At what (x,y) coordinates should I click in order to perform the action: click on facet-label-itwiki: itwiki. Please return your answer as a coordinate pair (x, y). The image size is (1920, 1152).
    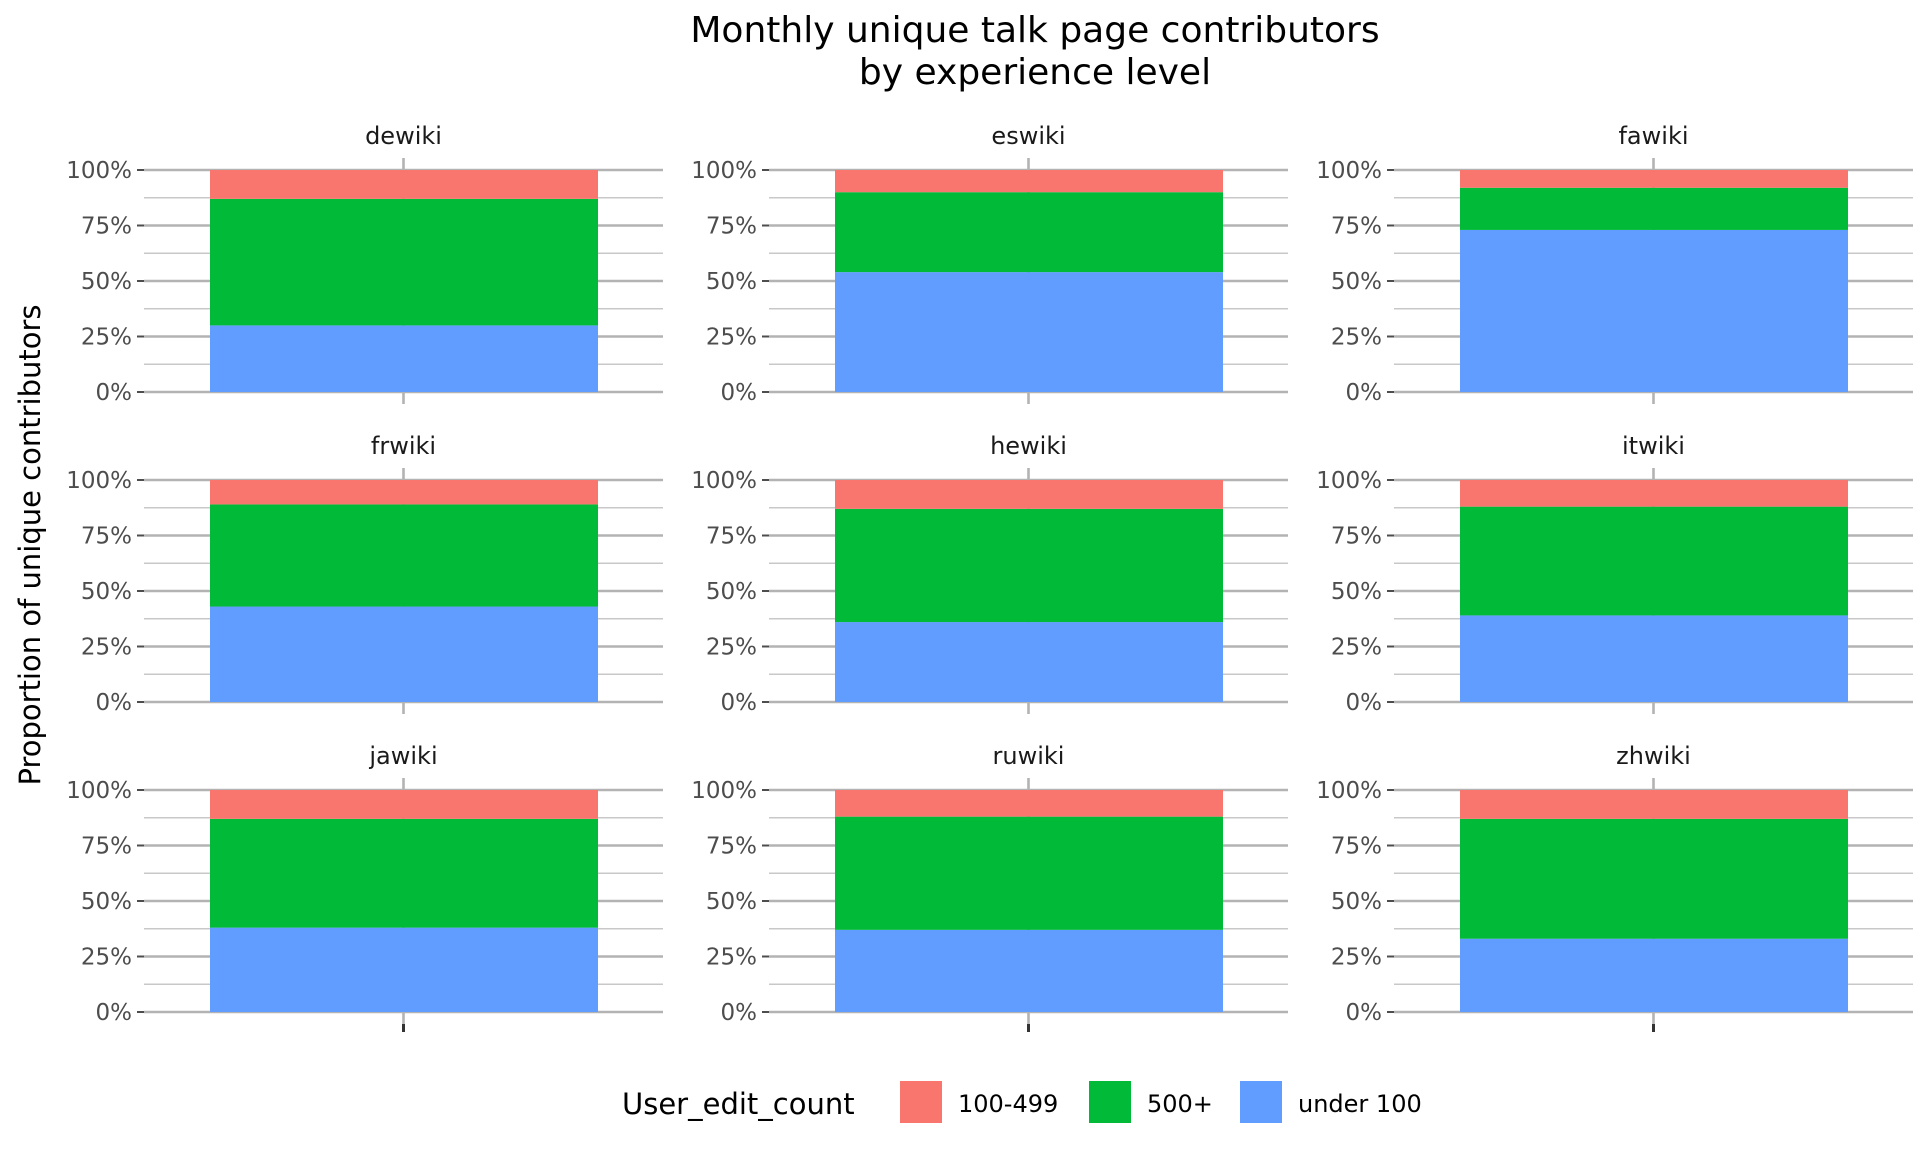
    Looking at the image, I should click on (1653, 446).